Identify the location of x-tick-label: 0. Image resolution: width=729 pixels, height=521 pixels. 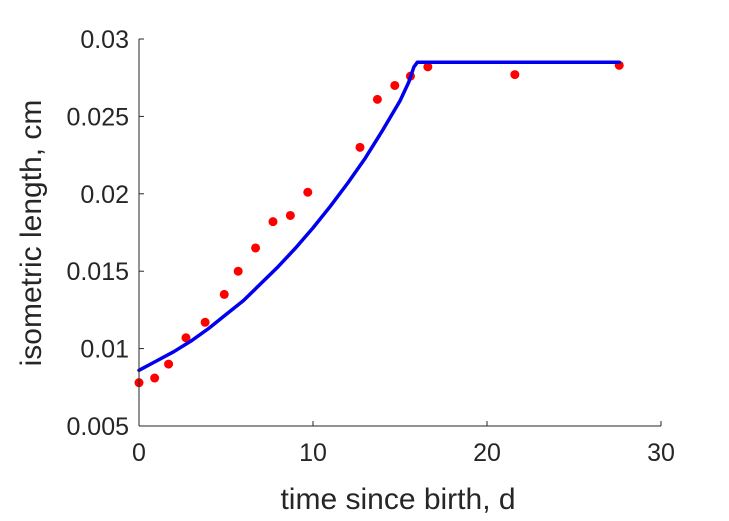
(139, 453).